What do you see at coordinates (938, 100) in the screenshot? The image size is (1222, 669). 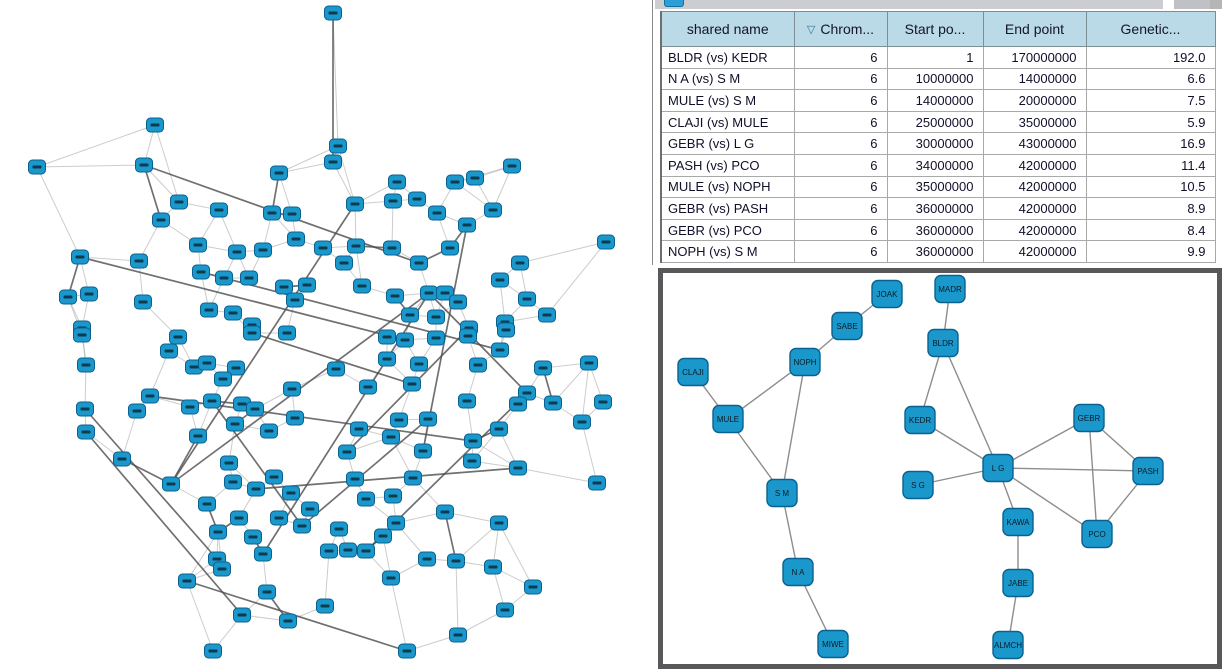 I see `table-row: MULE (vs) S M 6 14000000 20000000 7.5` at bounding box center [938, 100].